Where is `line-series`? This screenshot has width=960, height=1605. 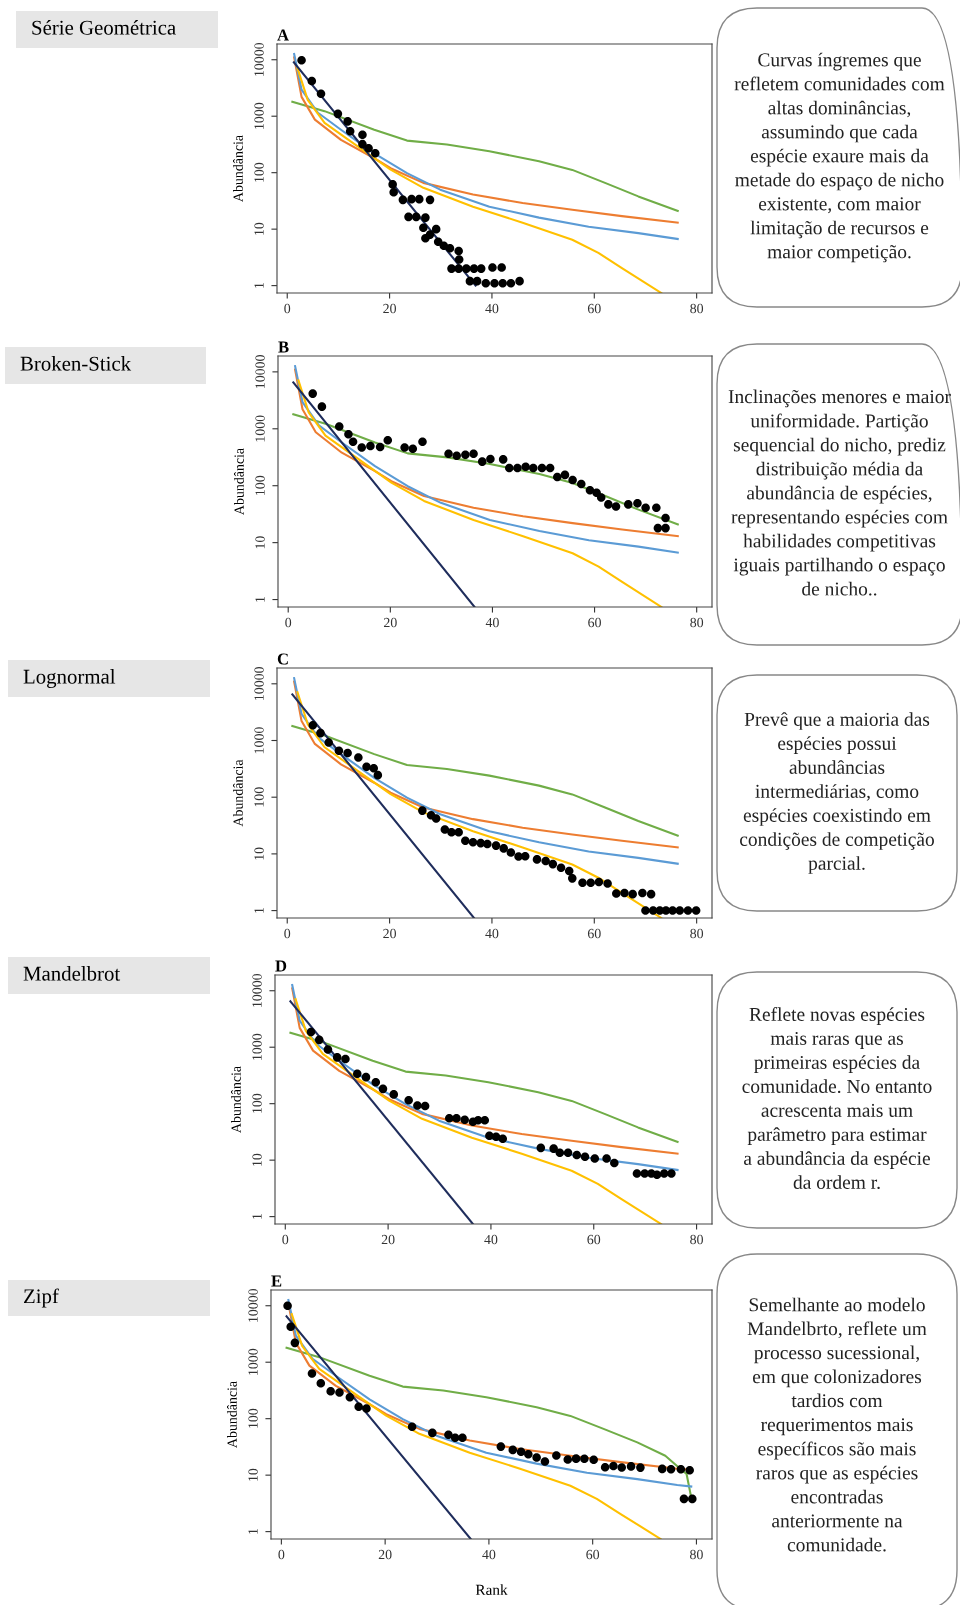
line-series is located at coordinates (478, 1111).